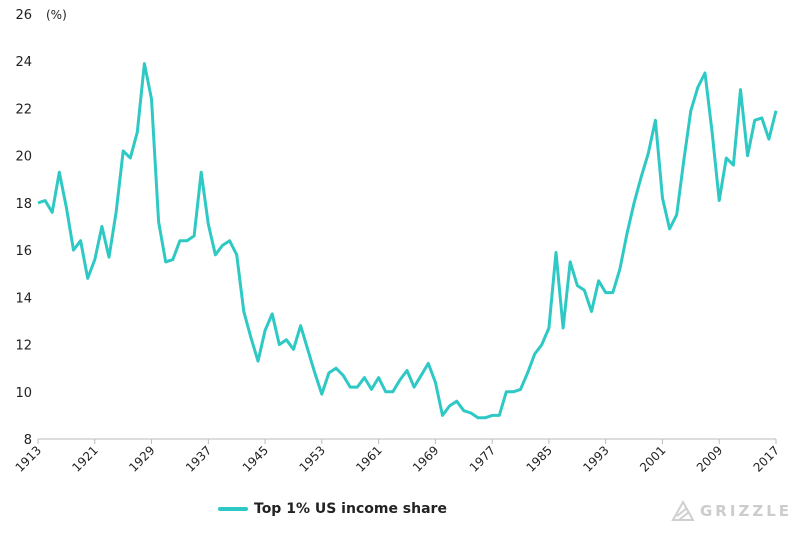 The image size is (800, 534). Describe the element at coordinates (595, 458) in the screenshot. I see `x-tick-label: 1993` at that location.